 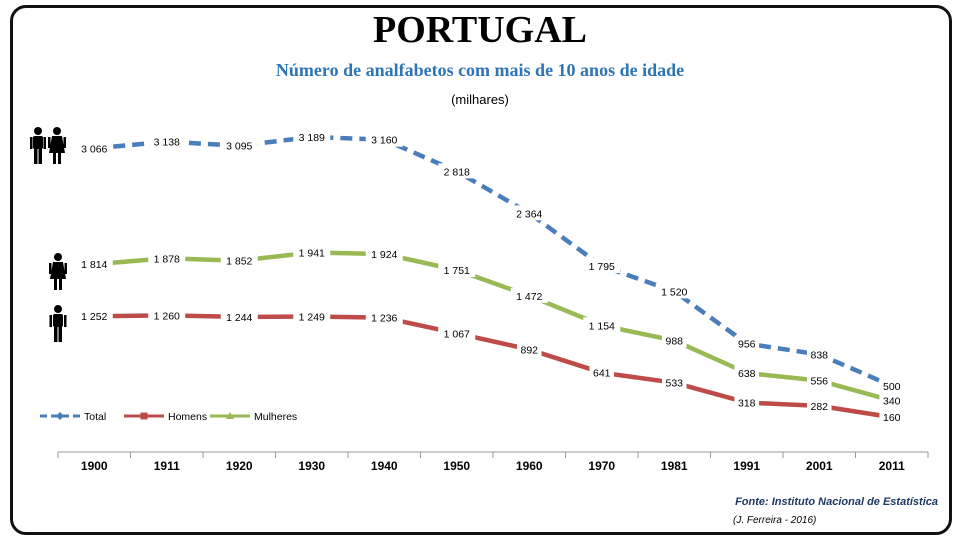 I want to click on data-label-mulheres: 340, so click(x=892, y=400).